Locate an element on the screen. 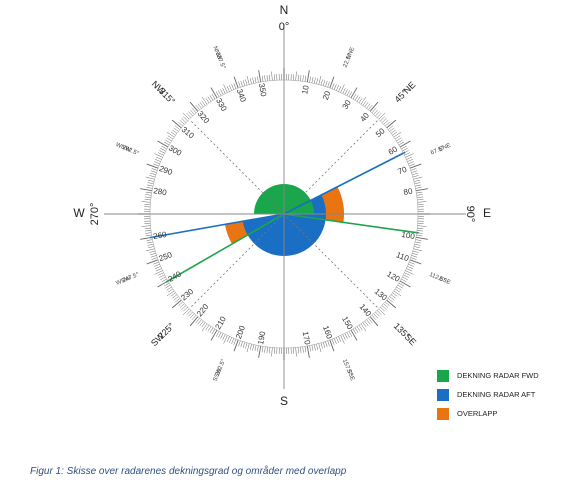 The image size is (581, 494). dial-number-100: 100 is located at coordinates (408, 235).